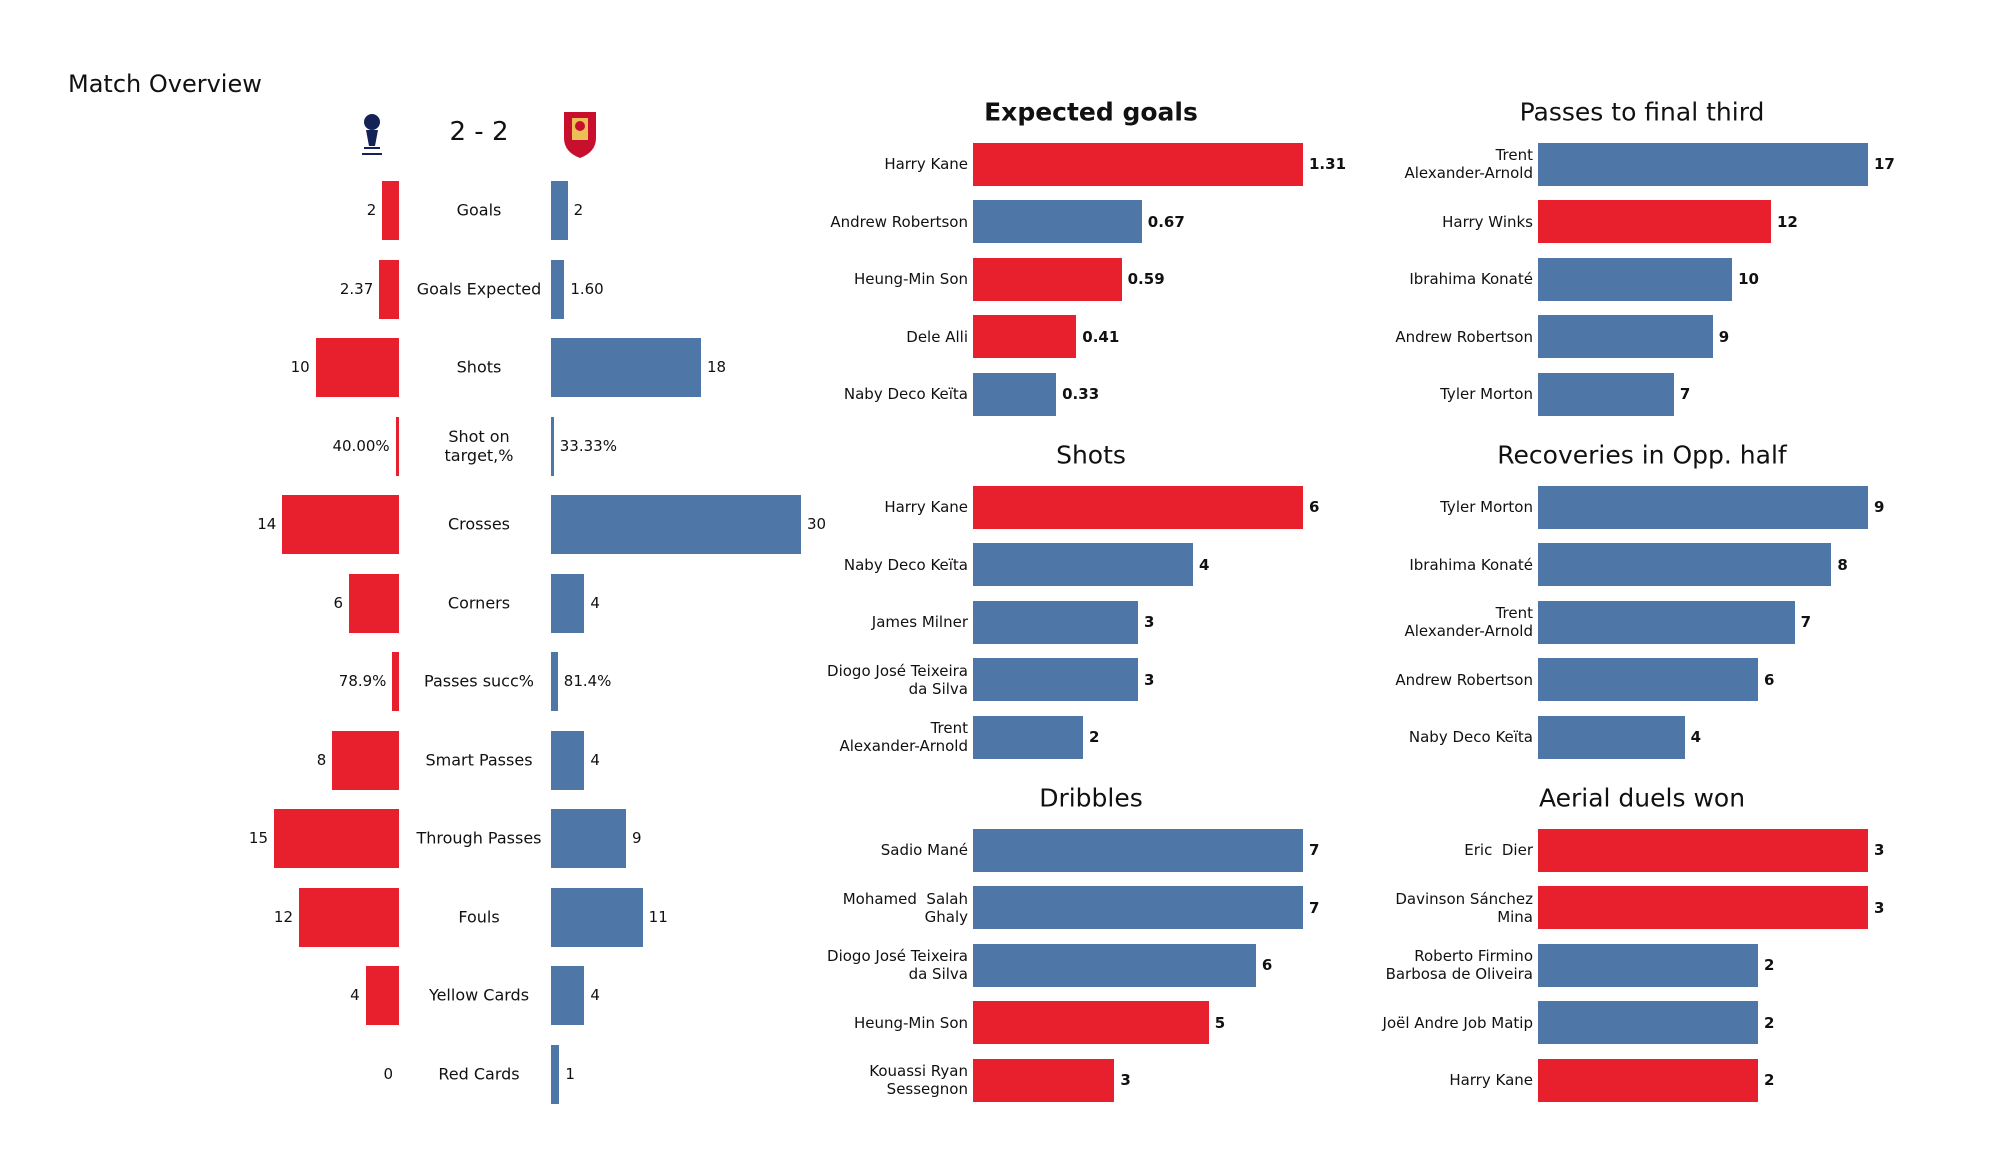  I want to click on value-label: 1.60, so click(587, 288).